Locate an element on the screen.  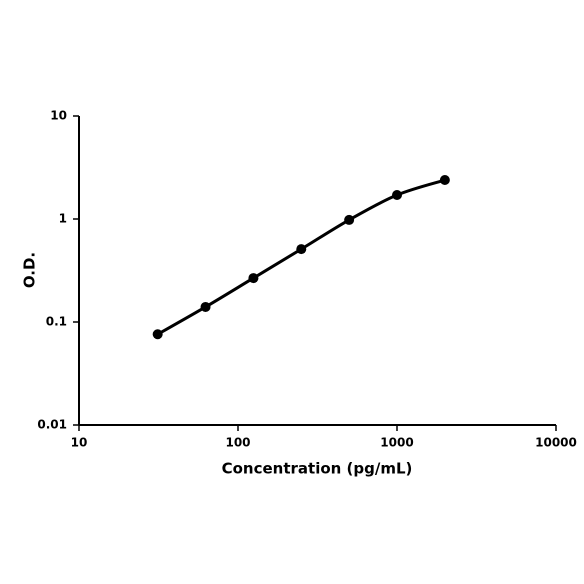
y-tick-label: 1 is located at coordinates (63, 219).